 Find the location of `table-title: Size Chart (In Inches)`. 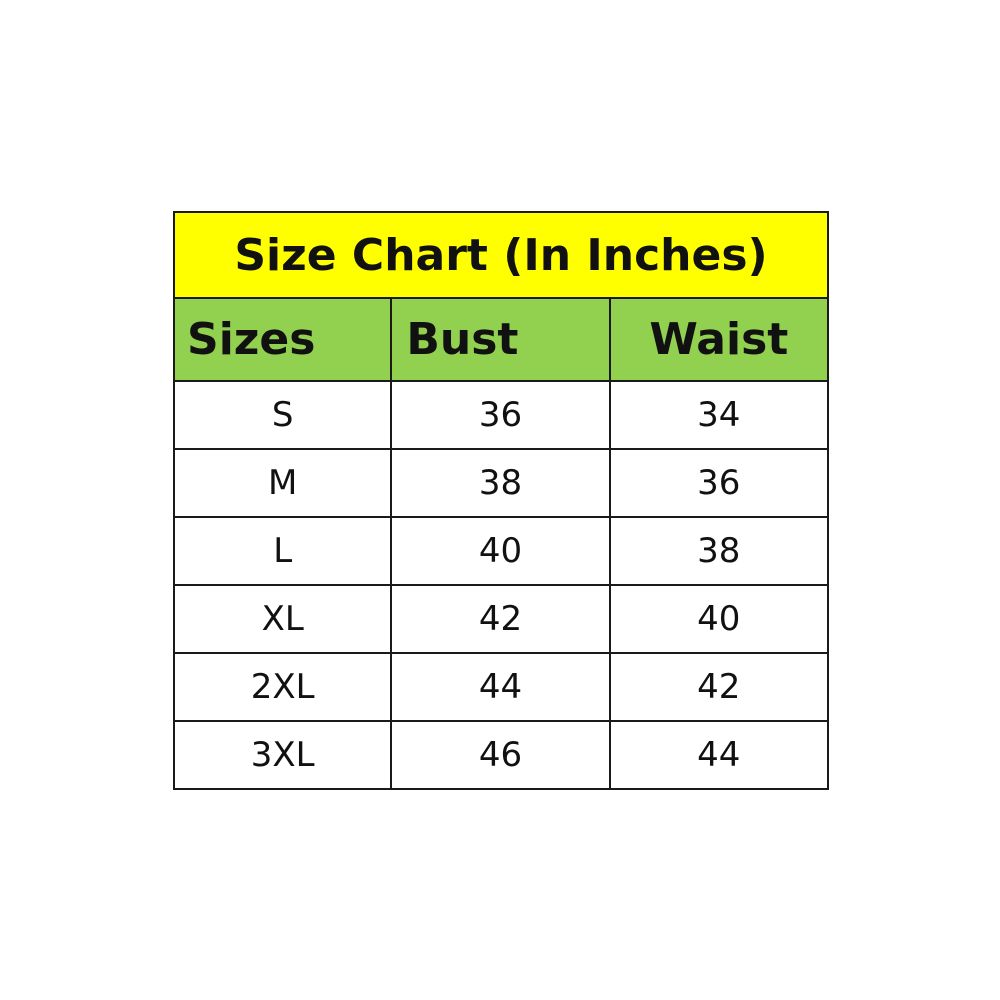

table-title: Size Chart (In Inches) is located at coordinates (501, 255).